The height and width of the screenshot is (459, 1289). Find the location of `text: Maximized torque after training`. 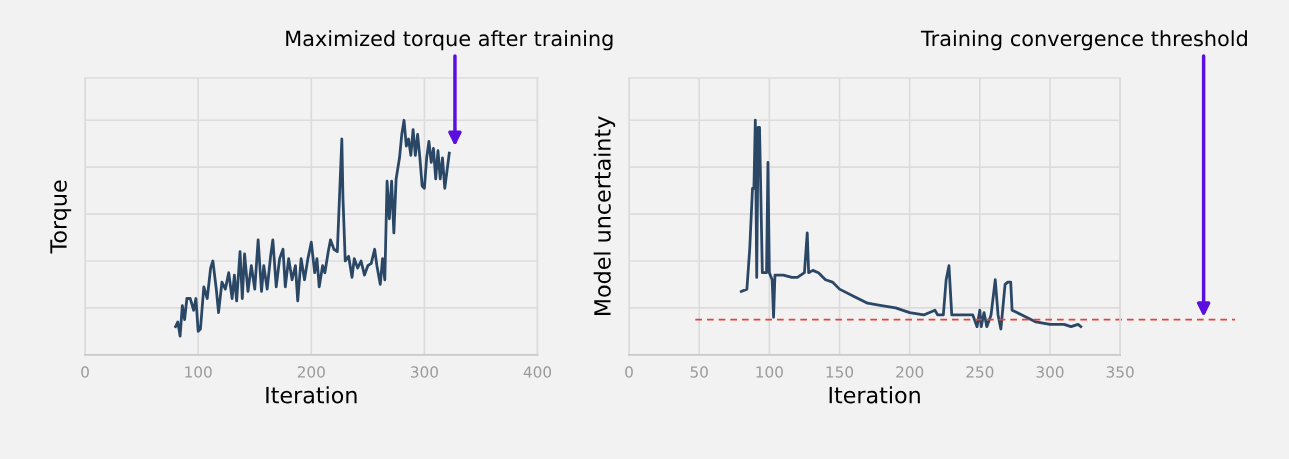

text: Maximized torque after training is located at coordinates (449, 40).